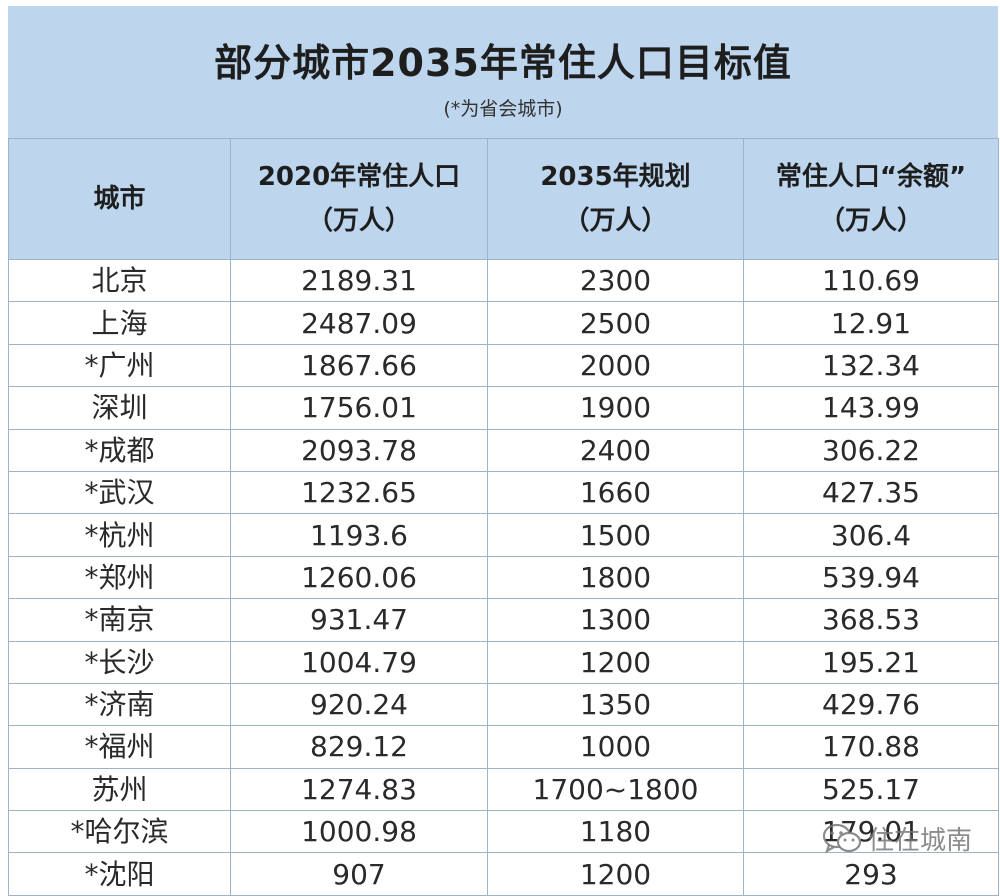 This screenshot has width=1000, height=896. I want to click on header-balance: 常住人口“余额” （万人）, so click(871, 199).